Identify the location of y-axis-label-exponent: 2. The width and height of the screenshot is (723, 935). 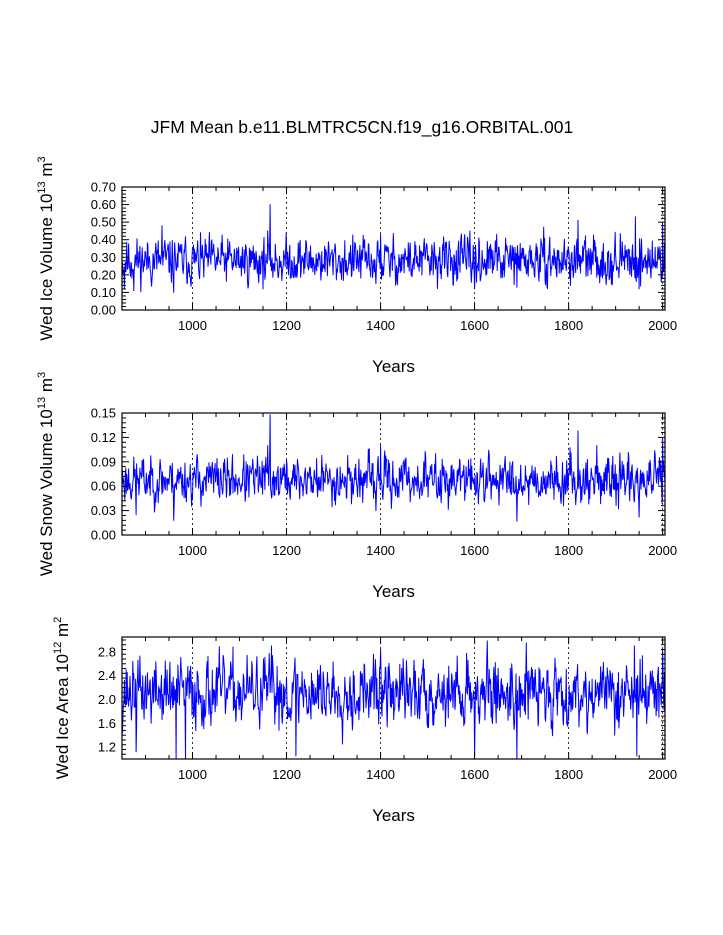
(58, 620).